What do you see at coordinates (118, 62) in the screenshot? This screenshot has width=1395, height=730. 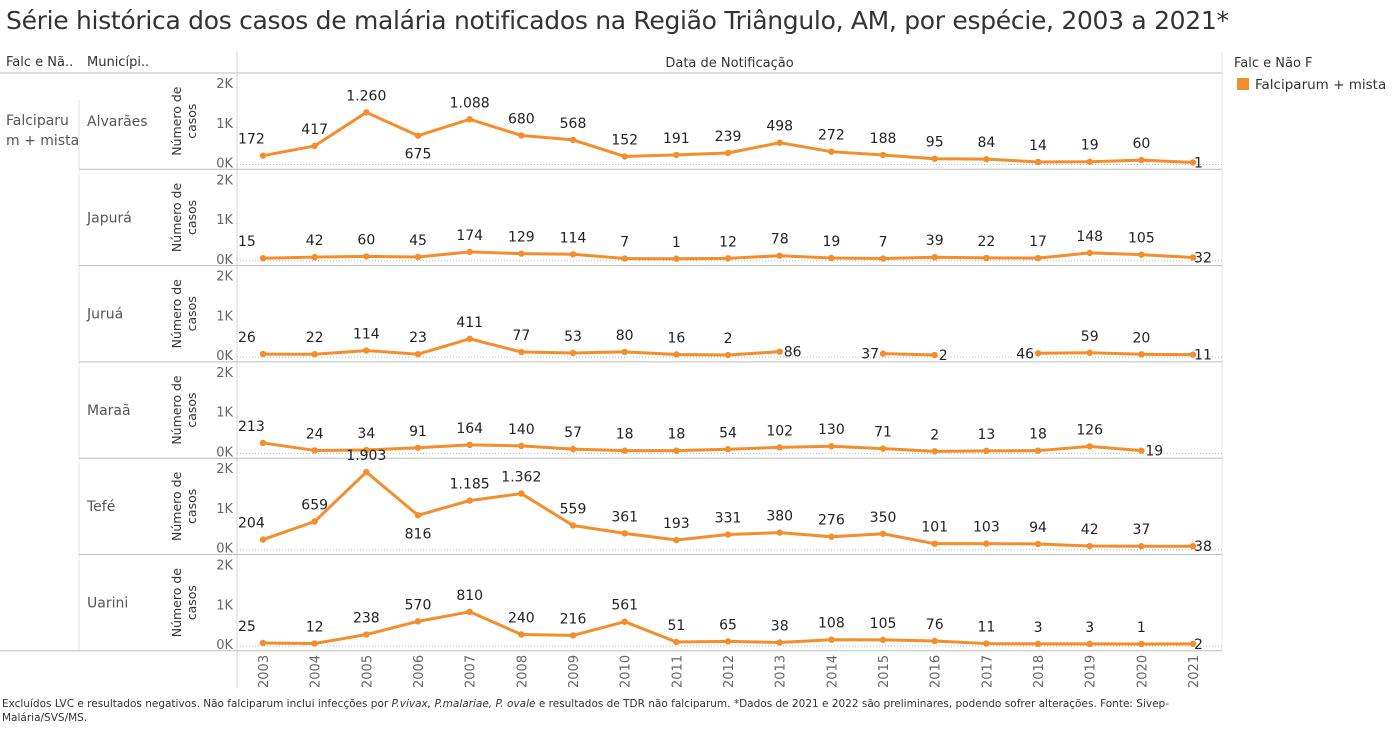 I see `municipality-column-header: Municípi..` at bounding box center [118, 62].